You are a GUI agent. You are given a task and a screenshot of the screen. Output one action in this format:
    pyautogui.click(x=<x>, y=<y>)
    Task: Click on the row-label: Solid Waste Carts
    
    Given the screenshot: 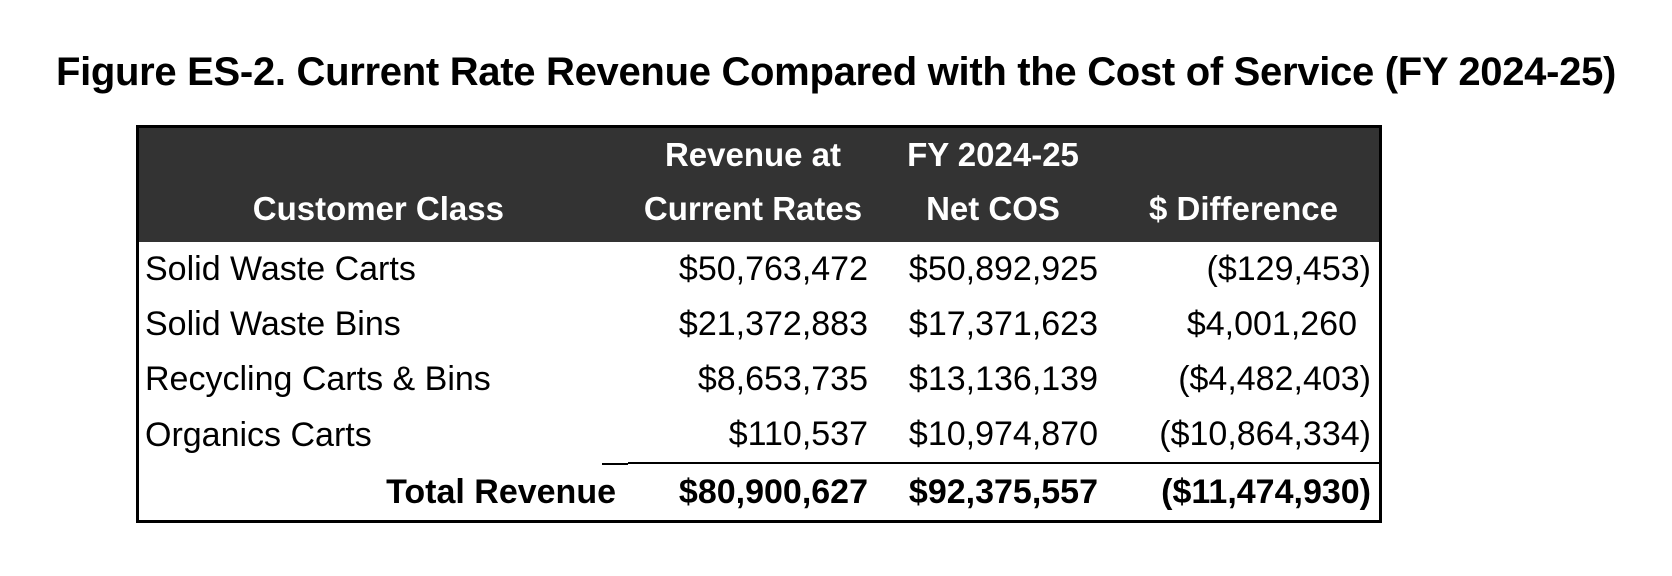 What is the action you would take?
    pyautogui.click(x=280, y=269)
    